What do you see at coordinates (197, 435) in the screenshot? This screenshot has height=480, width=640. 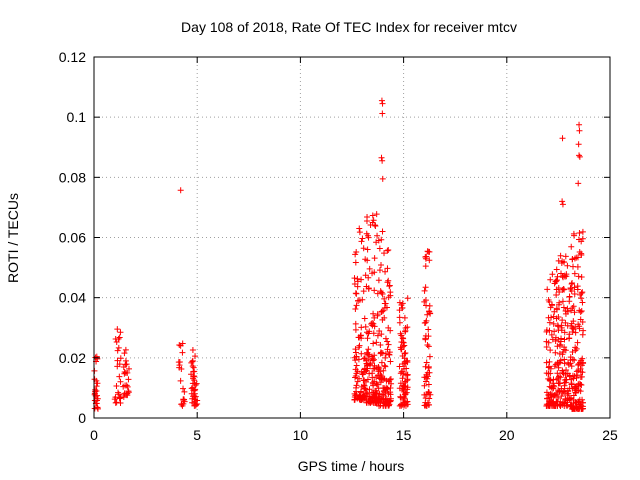 I see `x-tick-label: 5` at bounding box center [197, 435].